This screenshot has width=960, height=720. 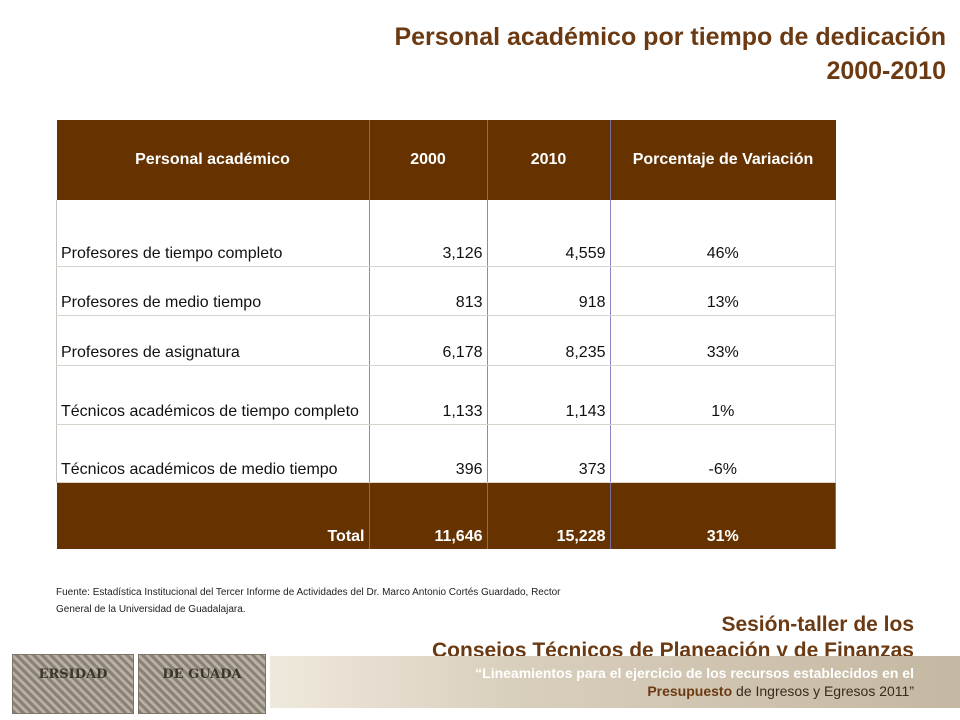 What do you see at coordinates (213, 233) in the screenshot?
I see `row-label: Profesores de tiempo completo` at bounding box center [213, 233].